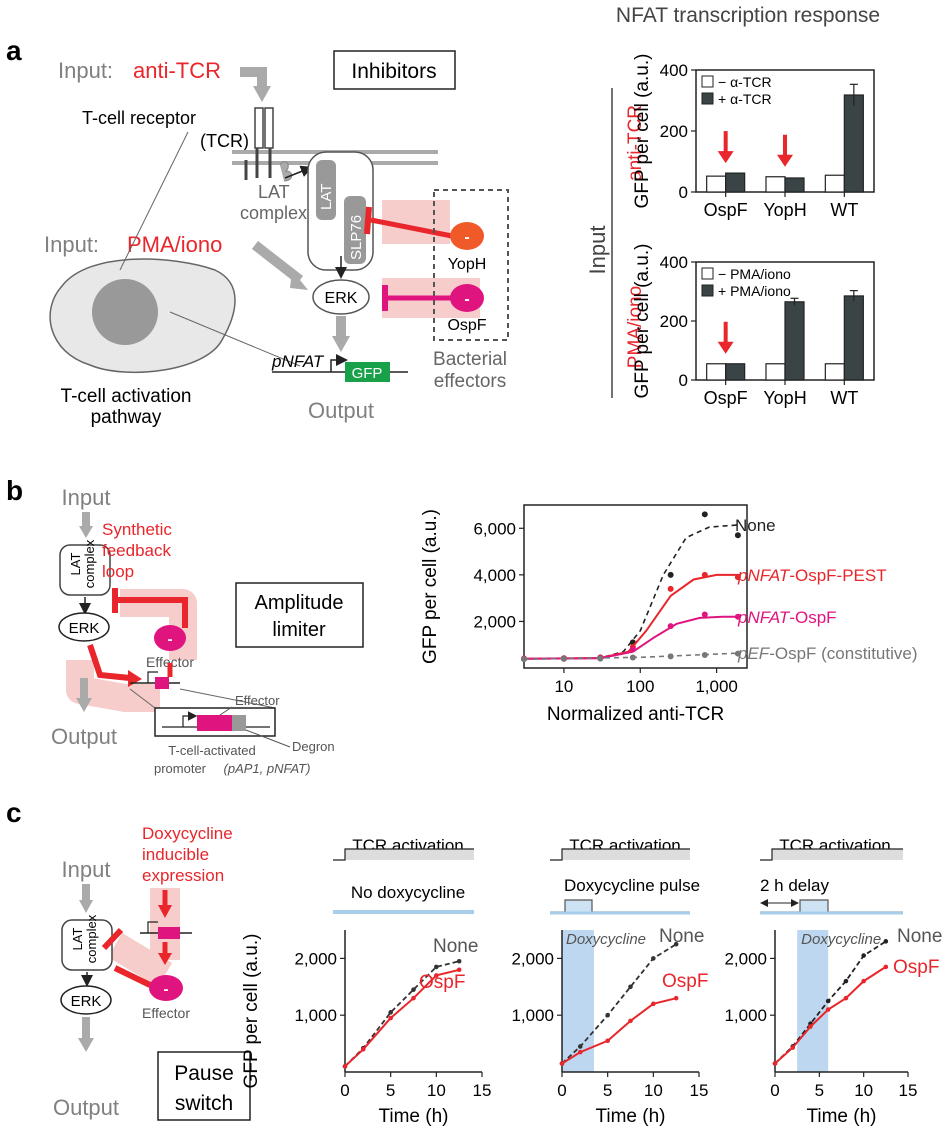  I want to click on dox-italic-label: Doxycycline, so click(606, 939).